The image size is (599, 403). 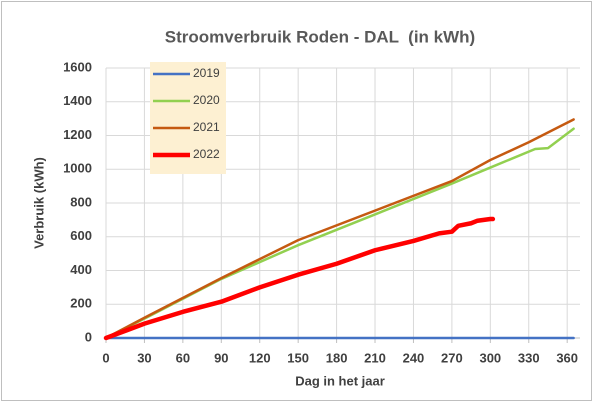 What do you see at coordinates (81, 303) in the screenshot?
I see `y-tick-label: 200` at bounding box center [81, 303].